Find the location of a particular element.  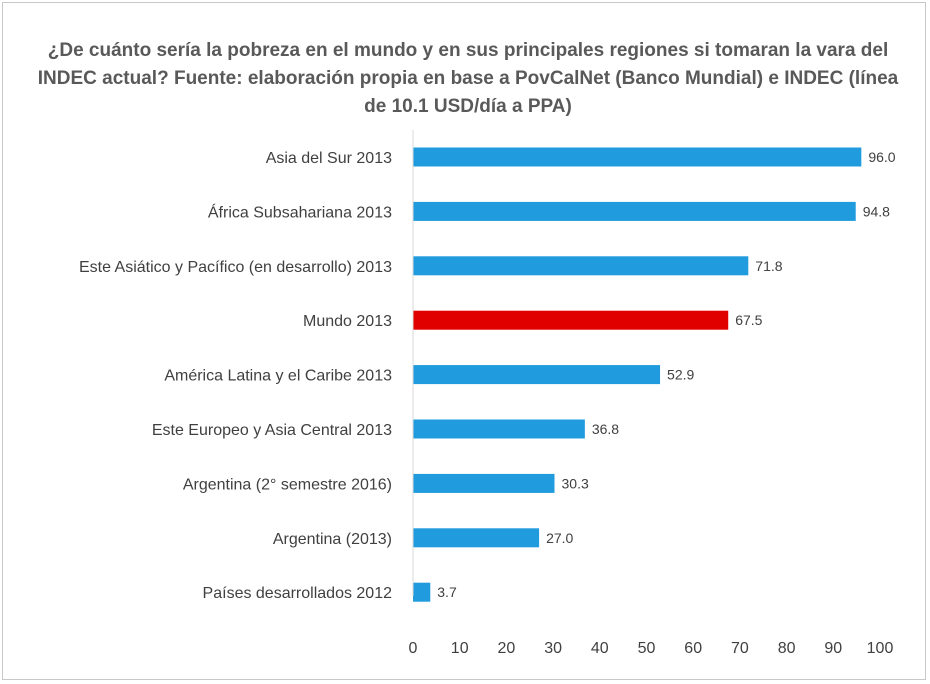

category-label: Este Europeo y Asia Central 2013 is located at coordinates (272, 430).